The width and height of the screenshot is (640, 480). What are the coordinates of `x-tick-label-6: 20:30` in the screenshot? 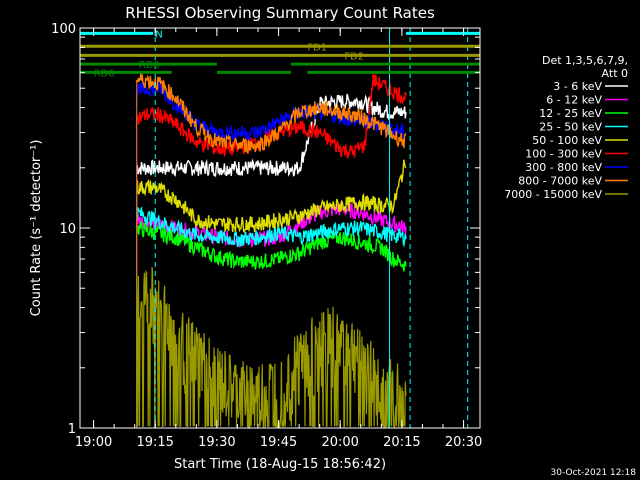 It's located at (463, 442).